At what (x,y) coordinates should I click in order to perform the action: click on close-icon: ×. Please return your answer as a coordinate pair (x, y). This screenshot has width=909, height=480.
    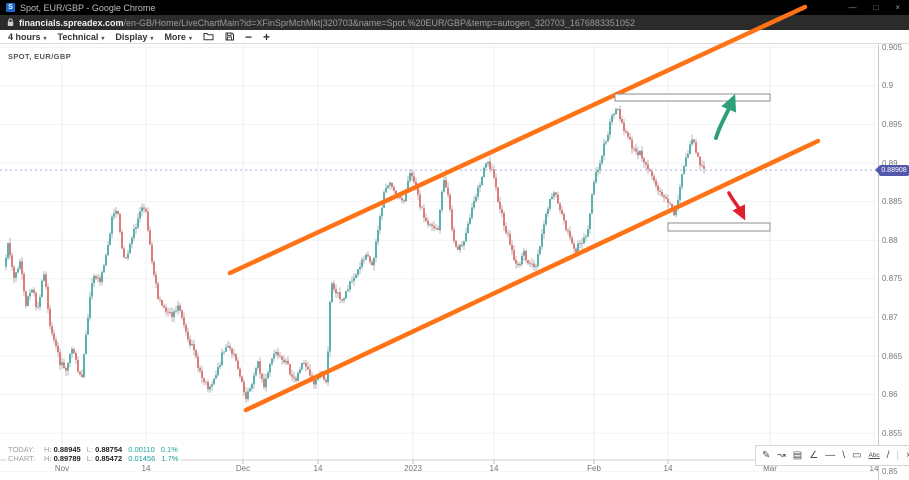
    Looking at the image, I should click on (897, 7).